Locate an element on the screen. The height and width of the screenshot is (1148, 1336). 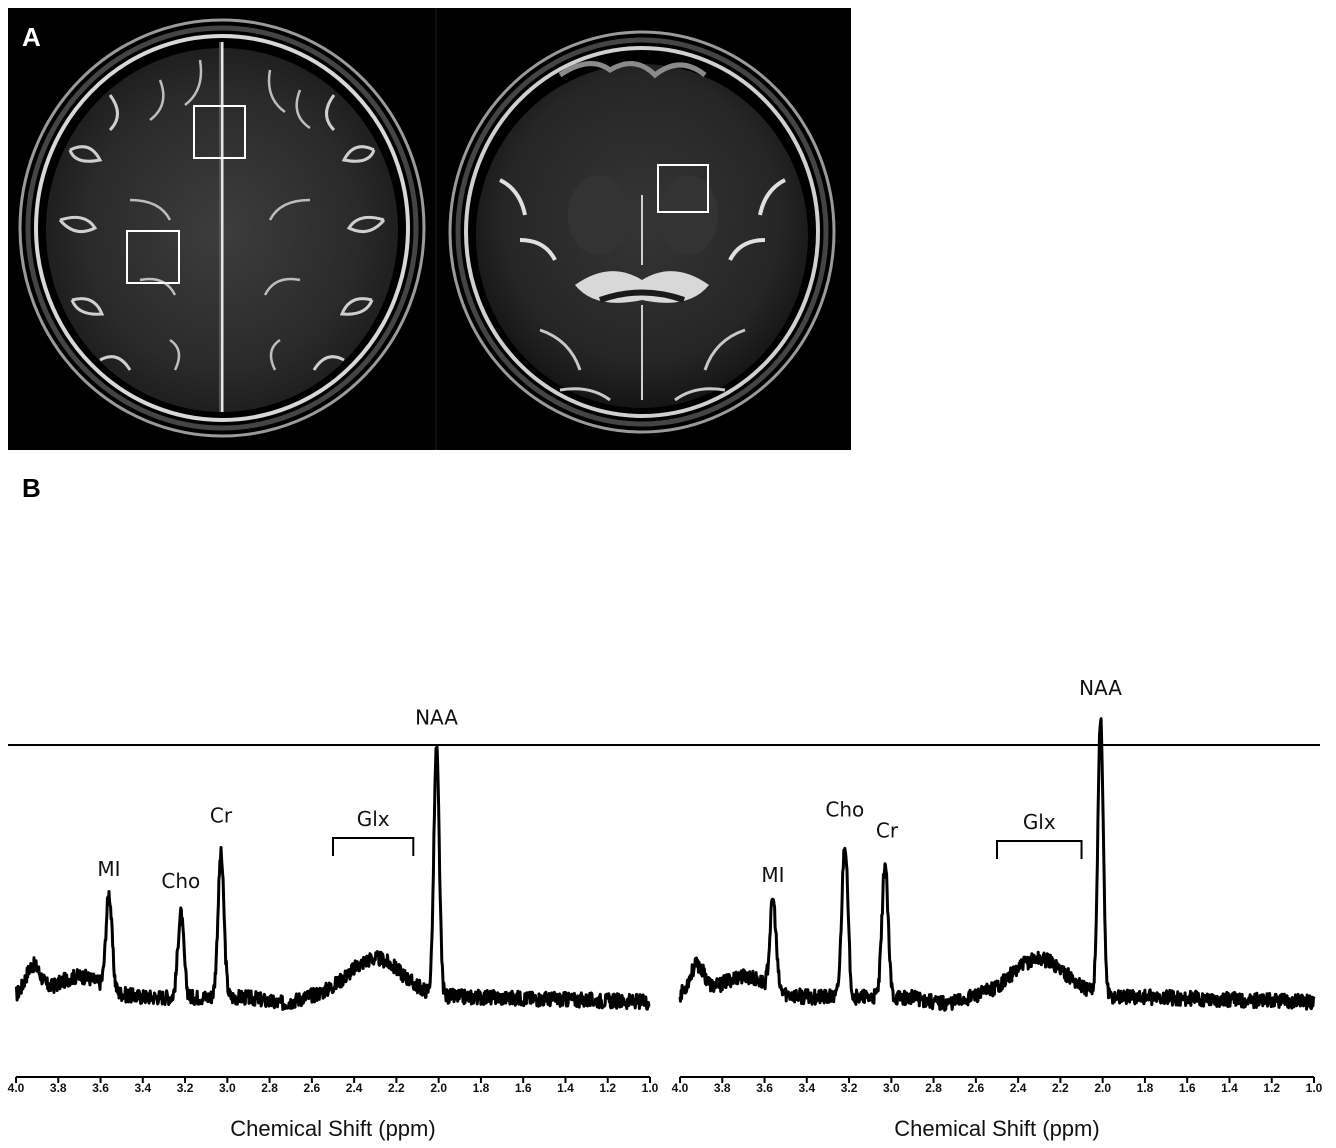
panel-a-label: A is located at coordinates (31, 37).